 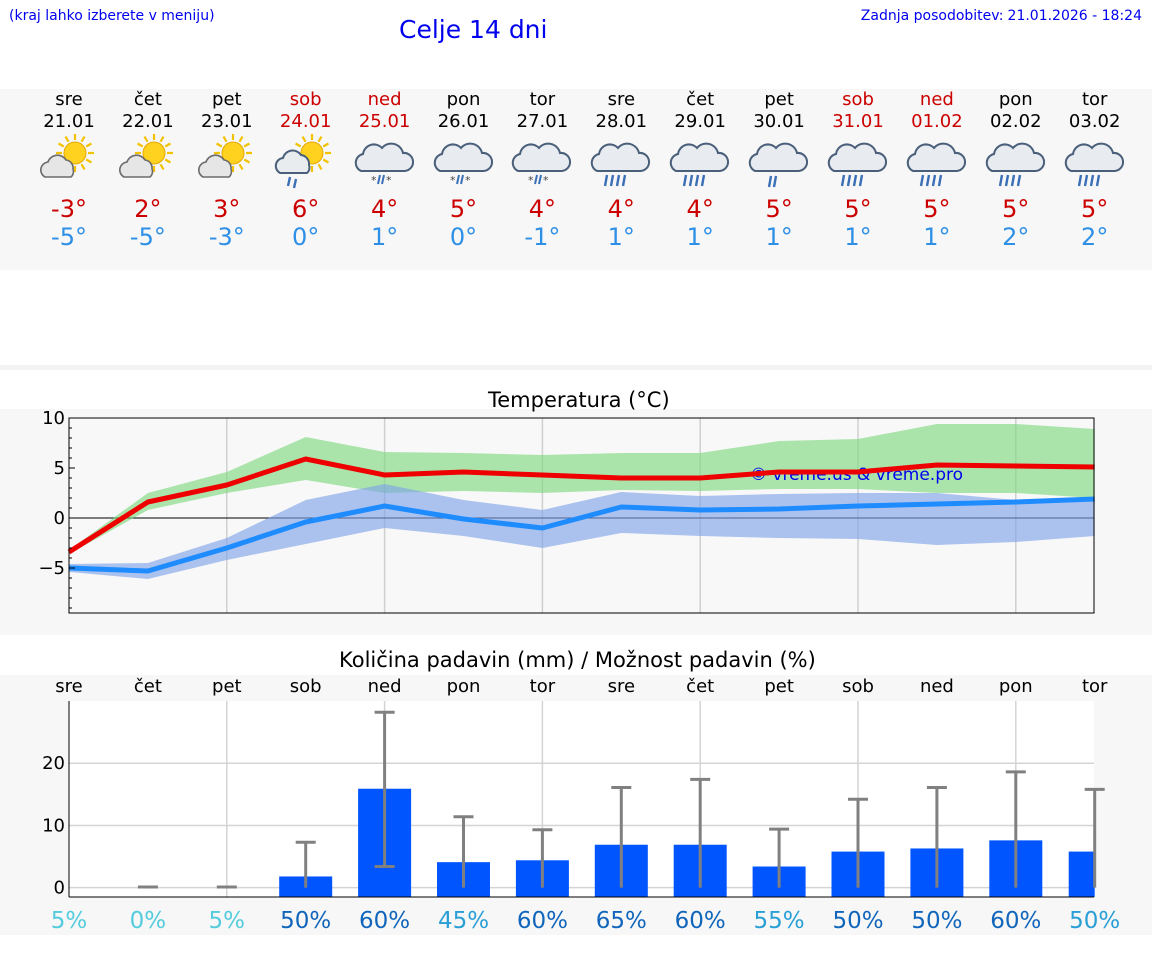 I want to click on day-column: sre 28.01 4° 1°, so click(x=621, y=170).